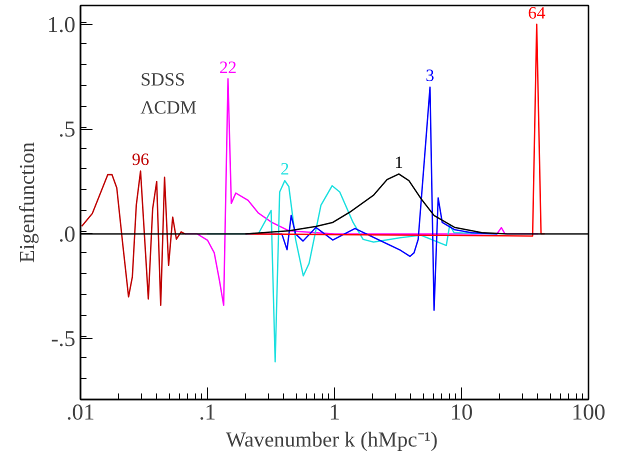 The height and width of the screenshot is (459, 618). What do you see at coordinates (430, 76) in the screenshot?
I see `series-label: 3` at bounding box center [430, 76].